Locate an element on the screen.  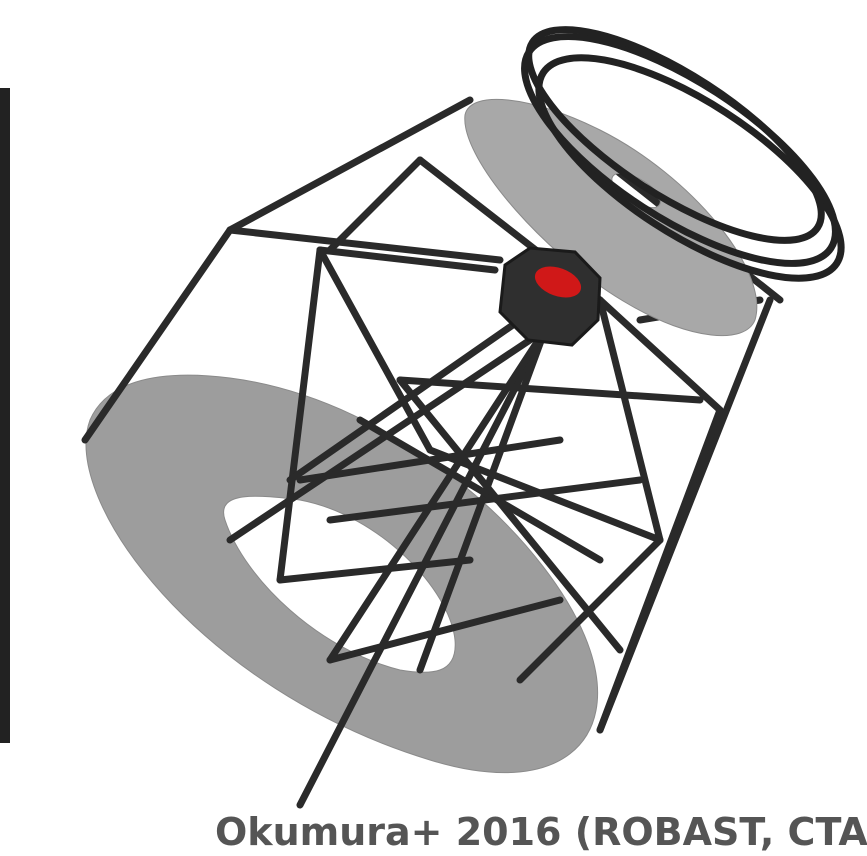
side-bar is located at coordinates (5, 415).